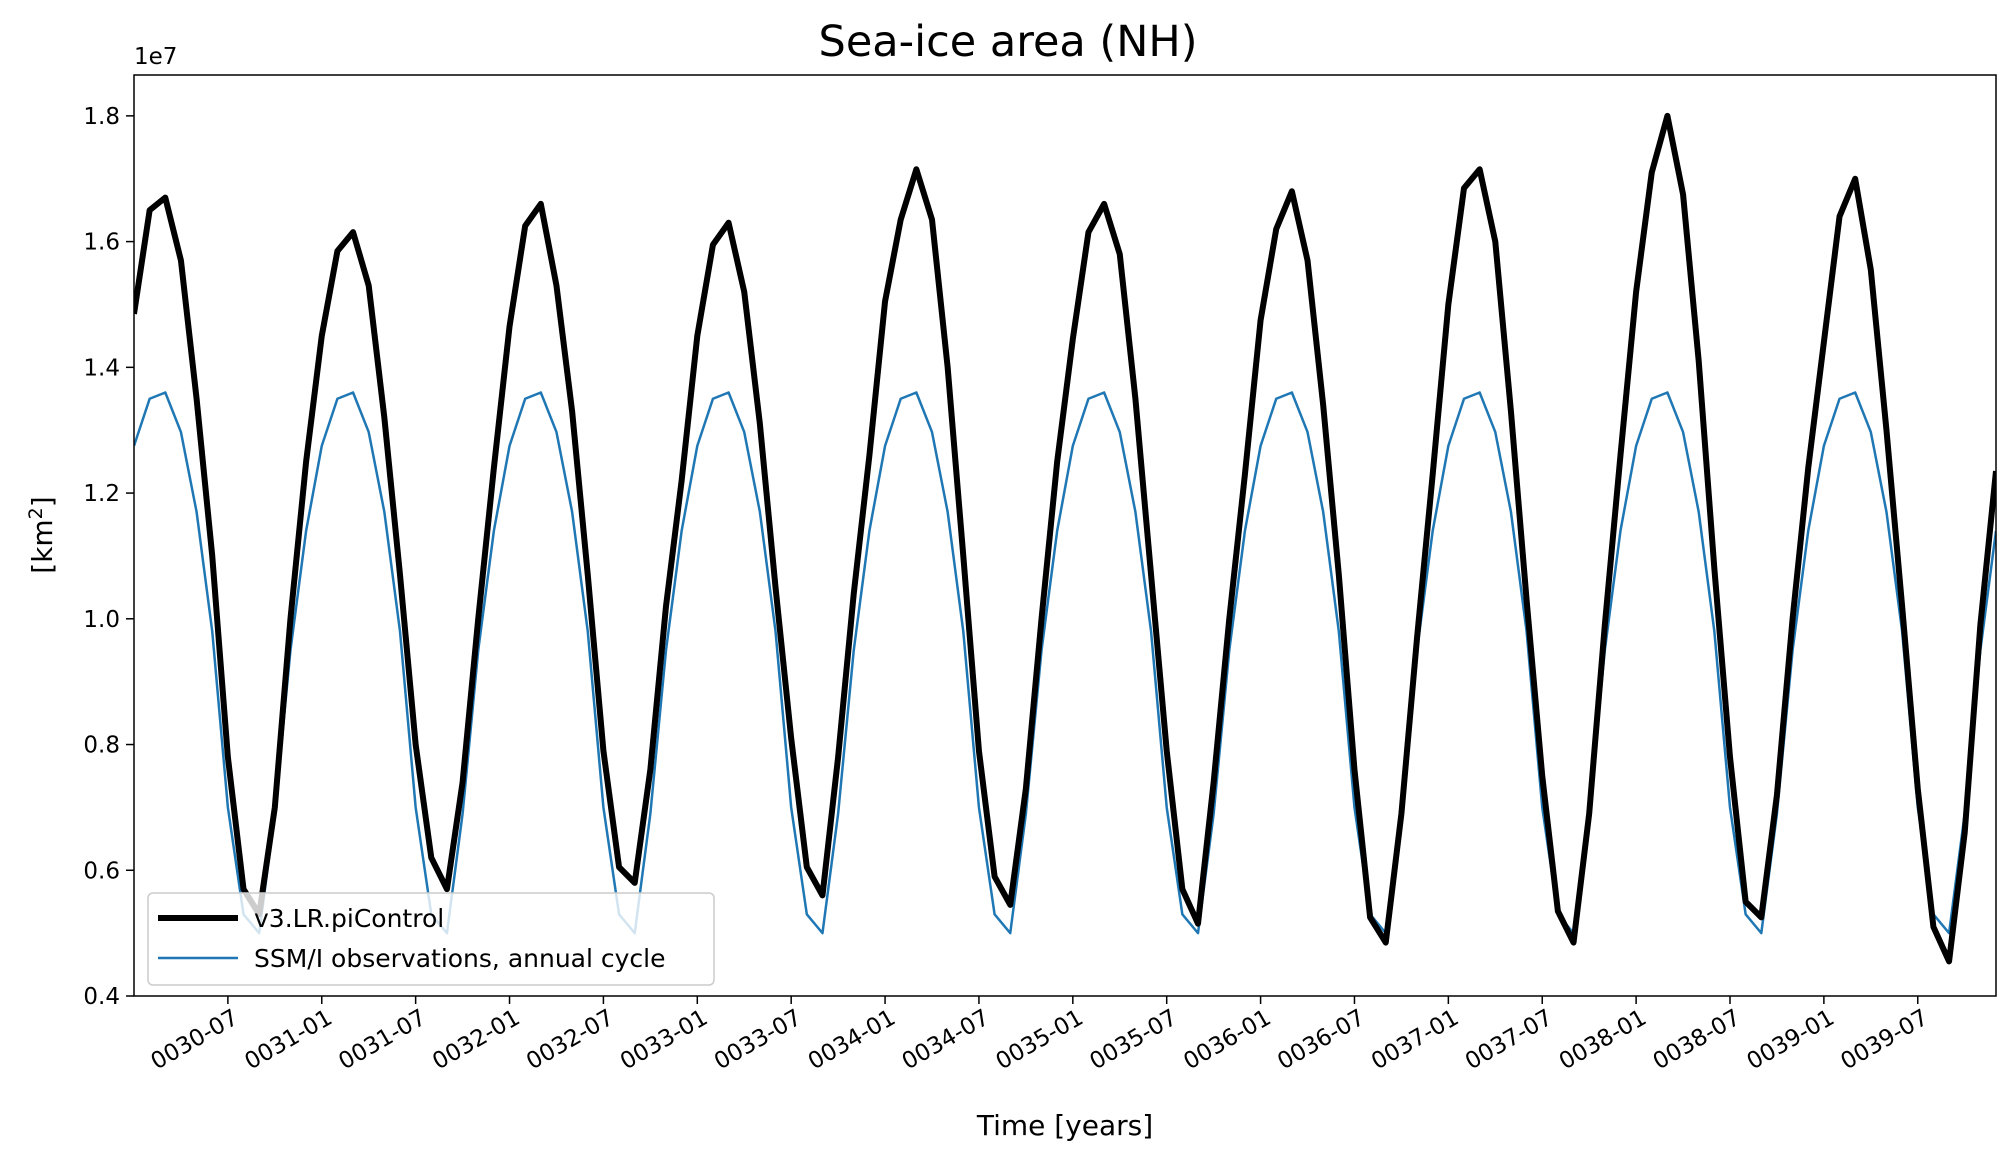 The image size is (2013, 1164). Describe the element at coordinates (36, 513) in the screenshot. I see `y-axis-label-sup: 2` at that location.